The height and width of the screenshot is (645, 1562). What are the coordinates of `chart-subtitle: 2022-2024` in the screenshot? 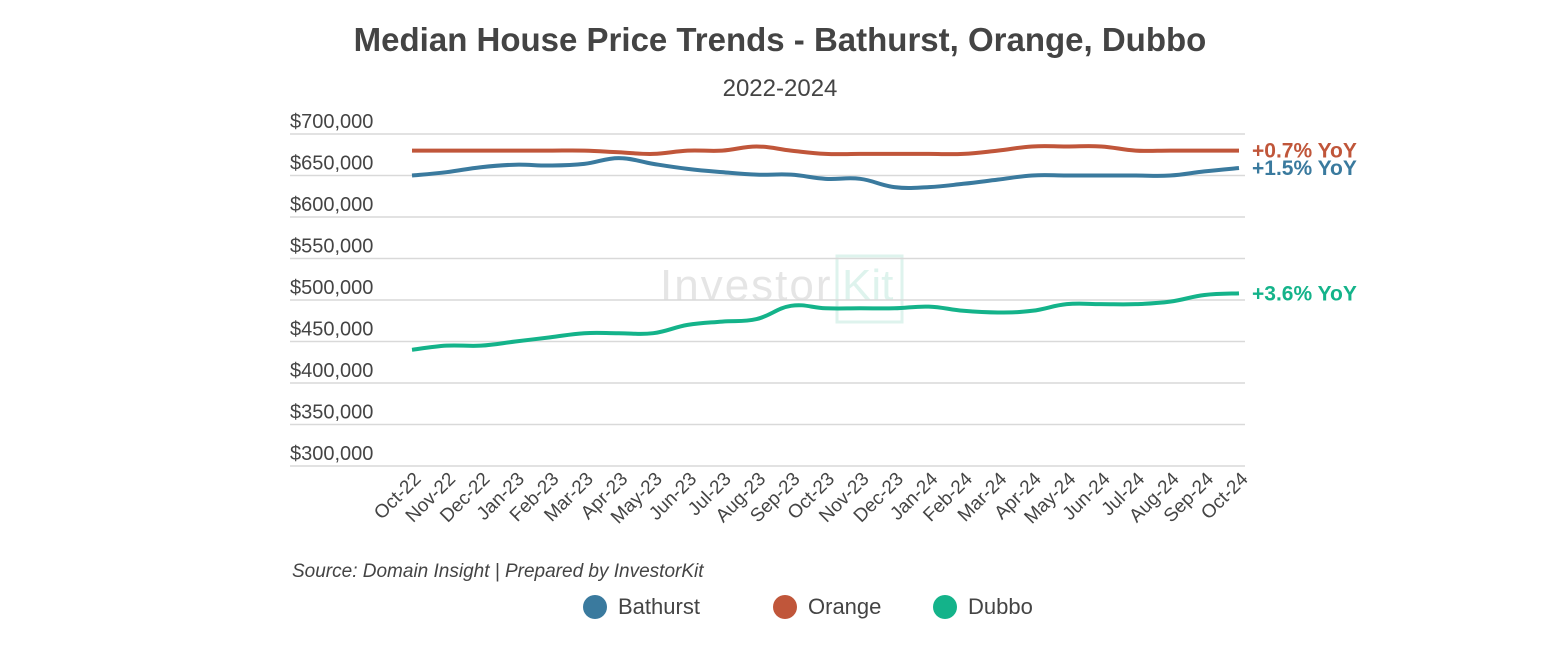 It's located at (780, 88).